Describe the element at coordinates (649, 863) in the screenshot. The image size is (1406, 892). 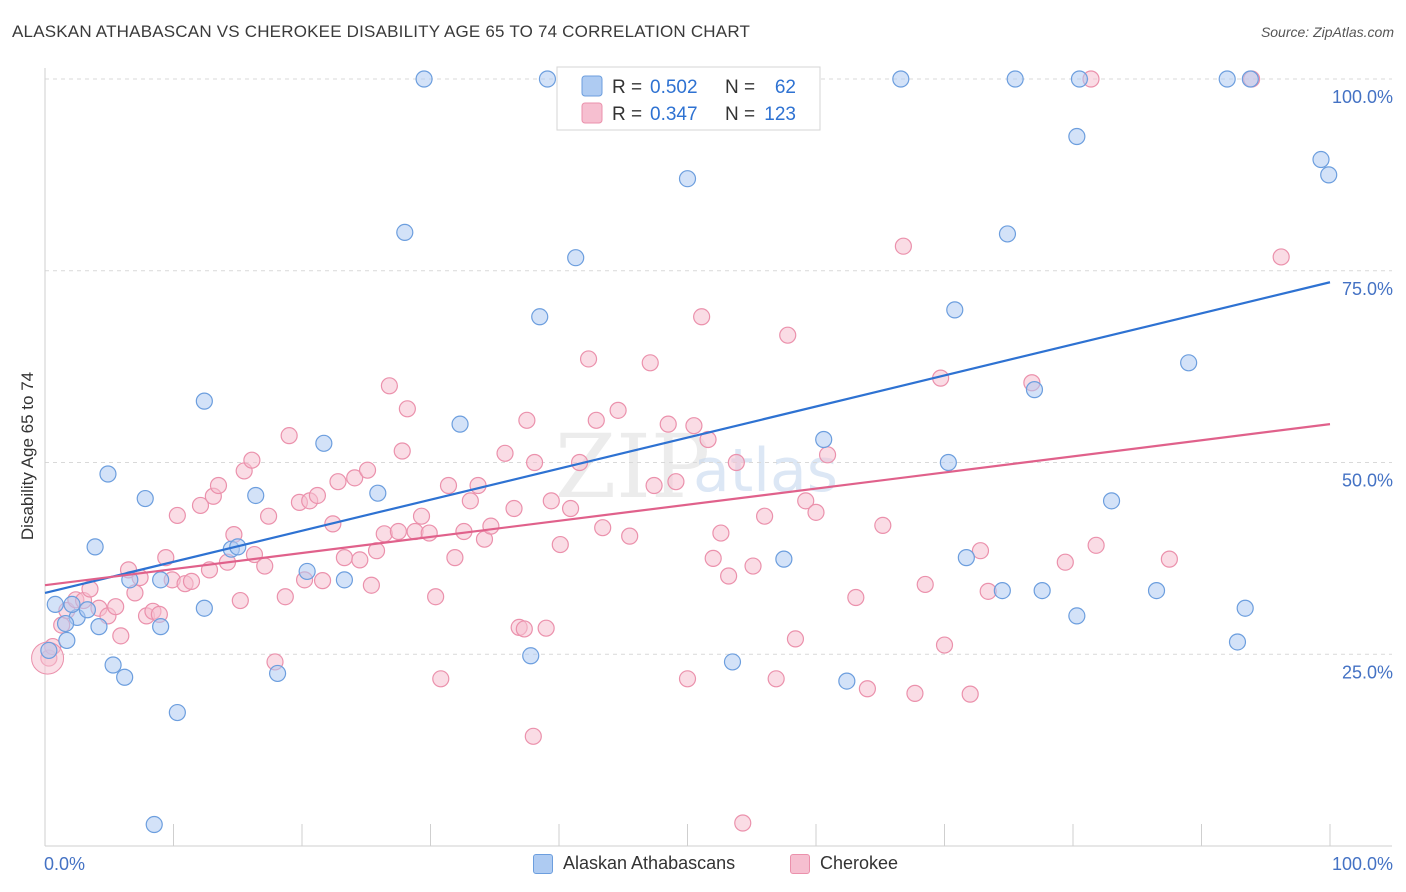
I see `legend-label-alaskan-athabascans: Alaskan Athabascans` at that location.